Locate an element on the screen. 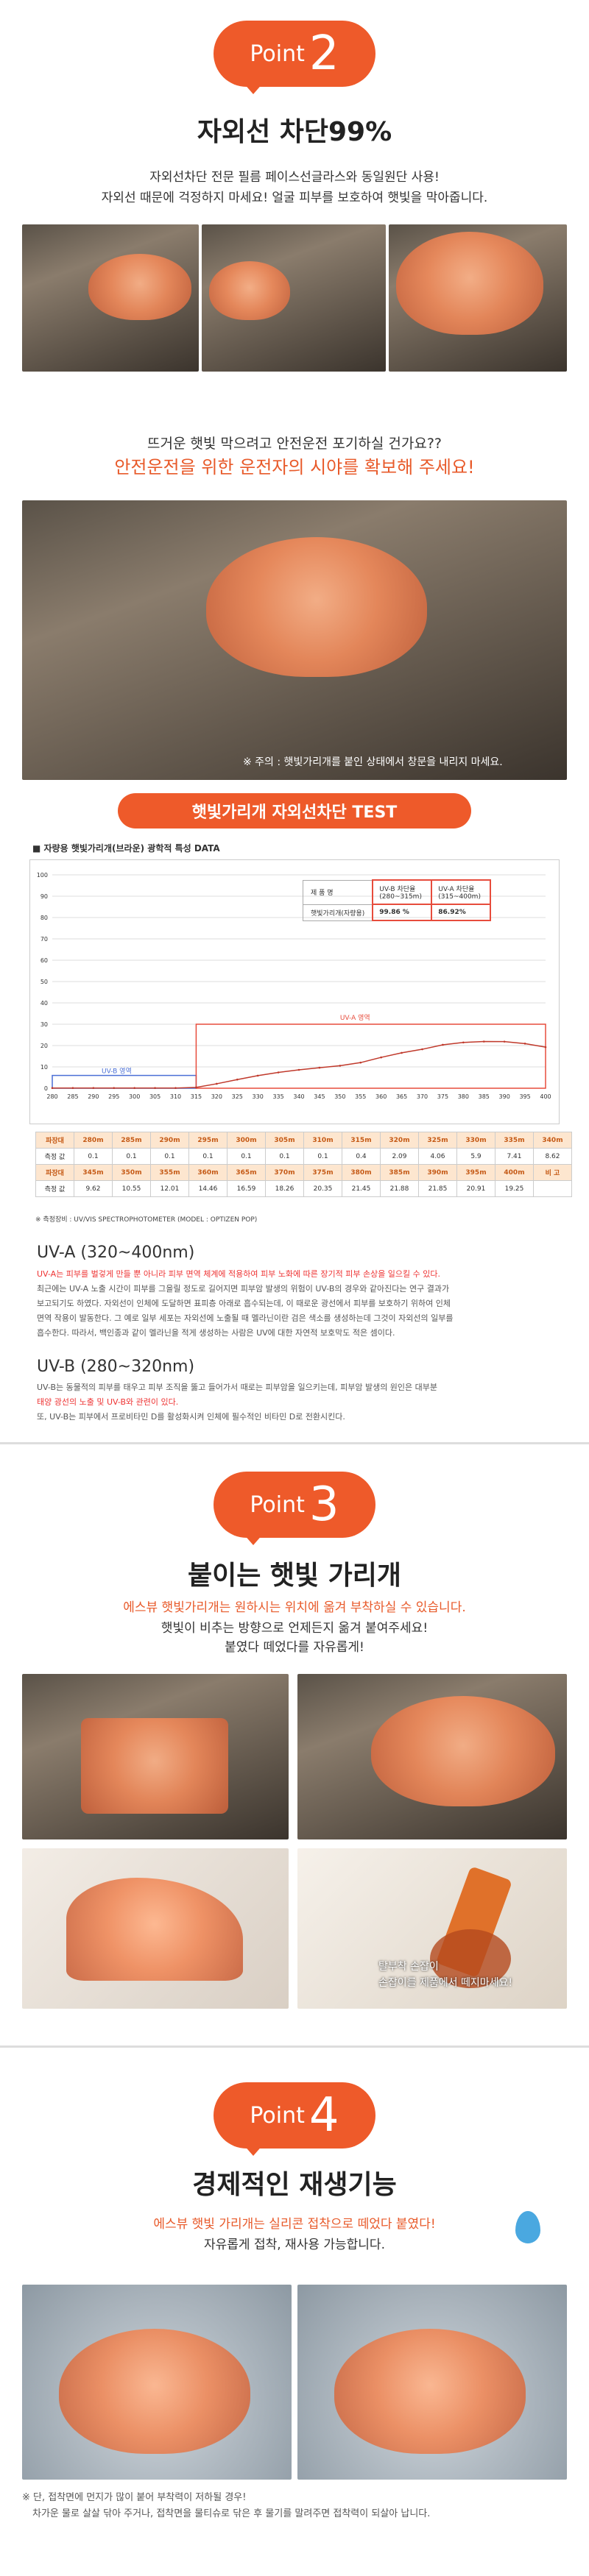  x-tick-label: 305 is located at coordinates (155, 1096).